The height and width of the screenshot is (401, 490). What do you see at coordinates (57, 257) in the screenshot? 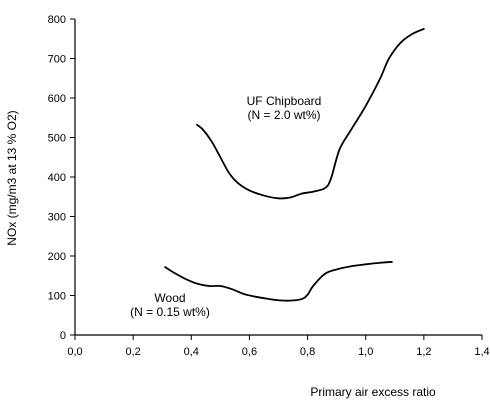
I see `y-tick-label: 200` at bounding box center [57, 257].